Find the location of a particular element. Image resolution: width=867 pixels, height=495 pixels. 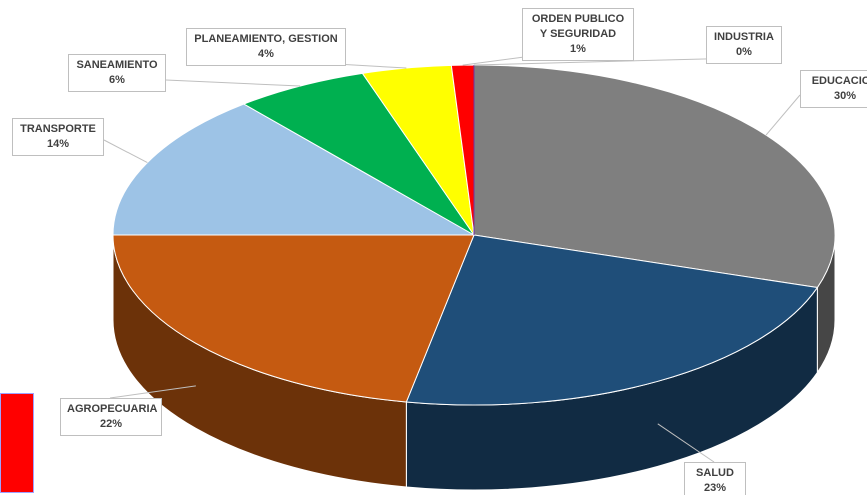

label-value: 23% is located at coordinates (715, 488).